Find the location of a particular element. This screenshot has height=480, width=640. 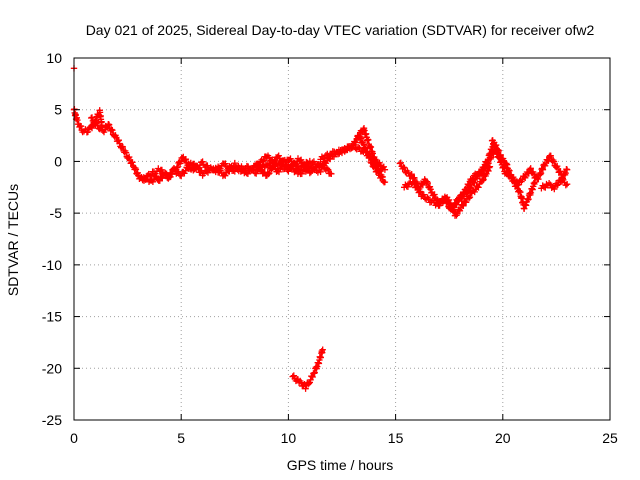

y-tick-label: 0 is located at coordinates (58, 161).